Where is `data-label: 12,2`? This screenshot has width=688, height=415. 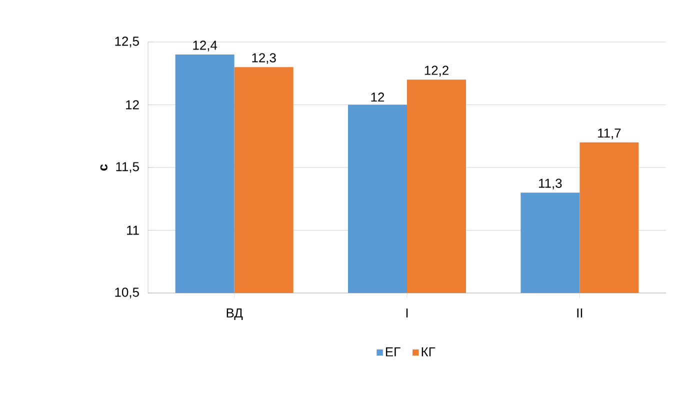 data-label: 12,2 is located at coordinates (436, 71).